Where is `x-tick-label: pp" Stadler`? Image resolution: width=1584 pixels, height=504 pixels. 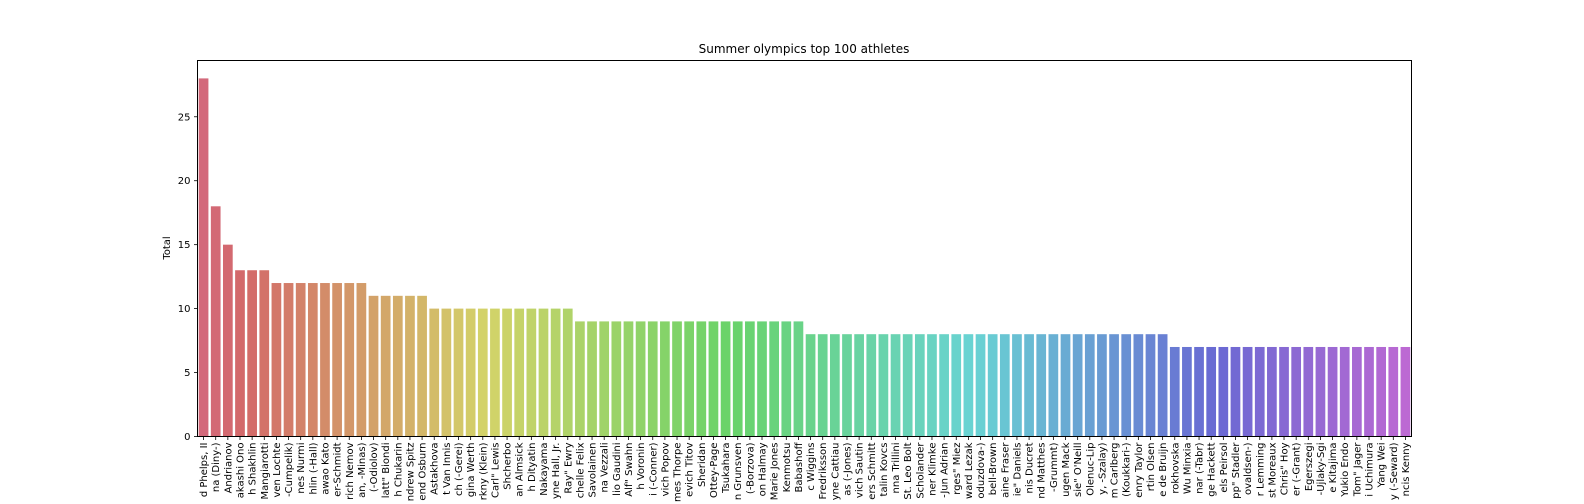
x-tick-label: pp" Stadler is located at coordinates (1236, 470).